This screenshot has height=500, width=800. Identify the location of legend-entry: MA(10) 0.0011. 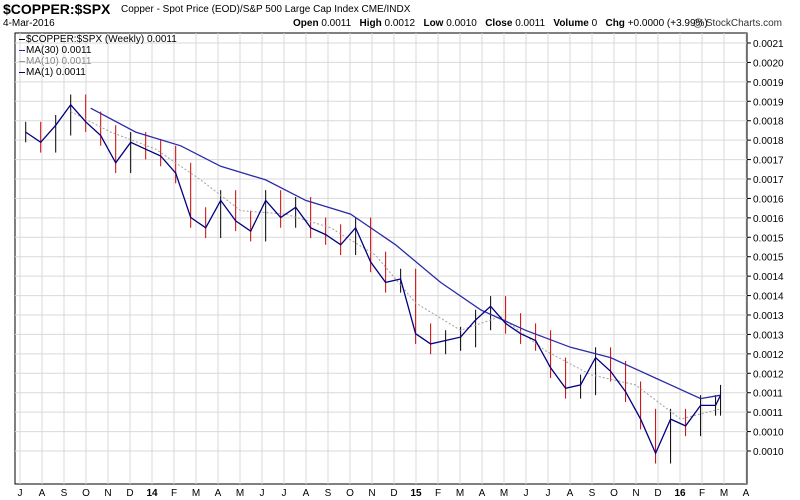
(55, 61).